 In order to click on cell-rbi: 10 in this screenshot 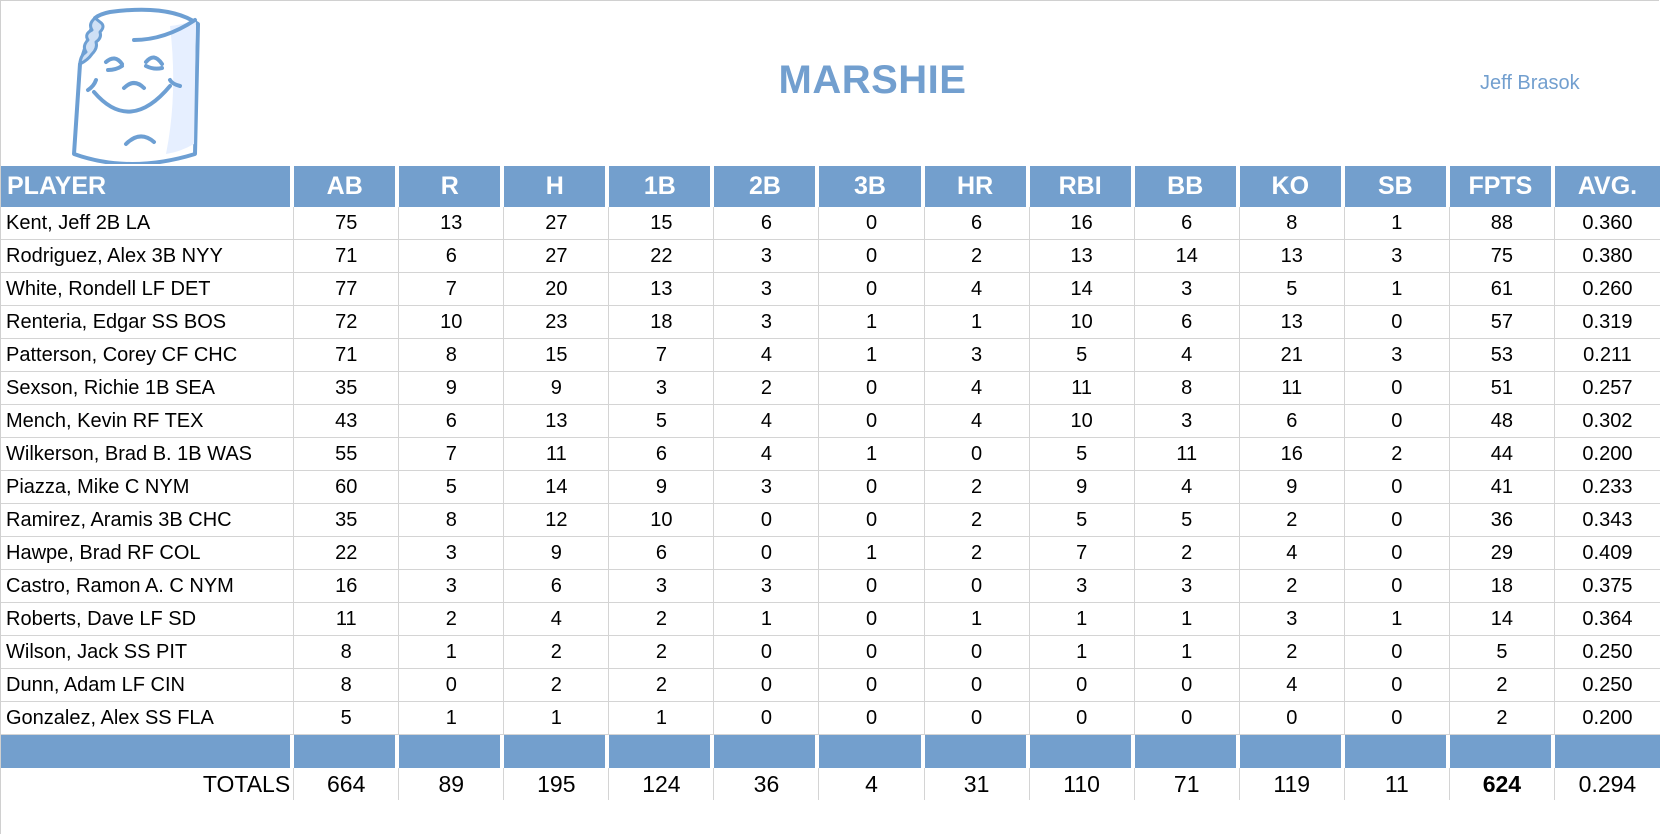, I will do `click(1082, 421)`.